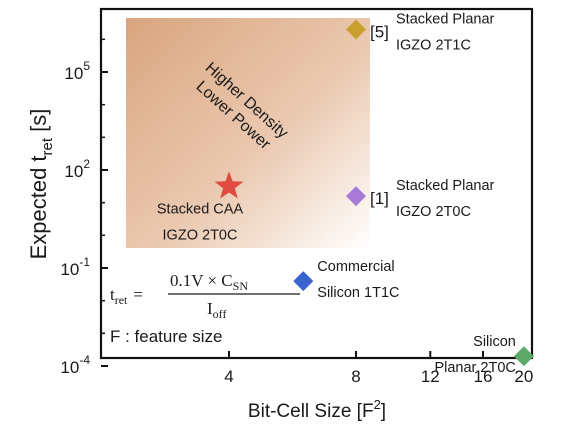 This screenshot has height=426, width=562. Describe the element at coordinates (228, 376) in the screenshot. I see `x-tick-label: 4` at that location.